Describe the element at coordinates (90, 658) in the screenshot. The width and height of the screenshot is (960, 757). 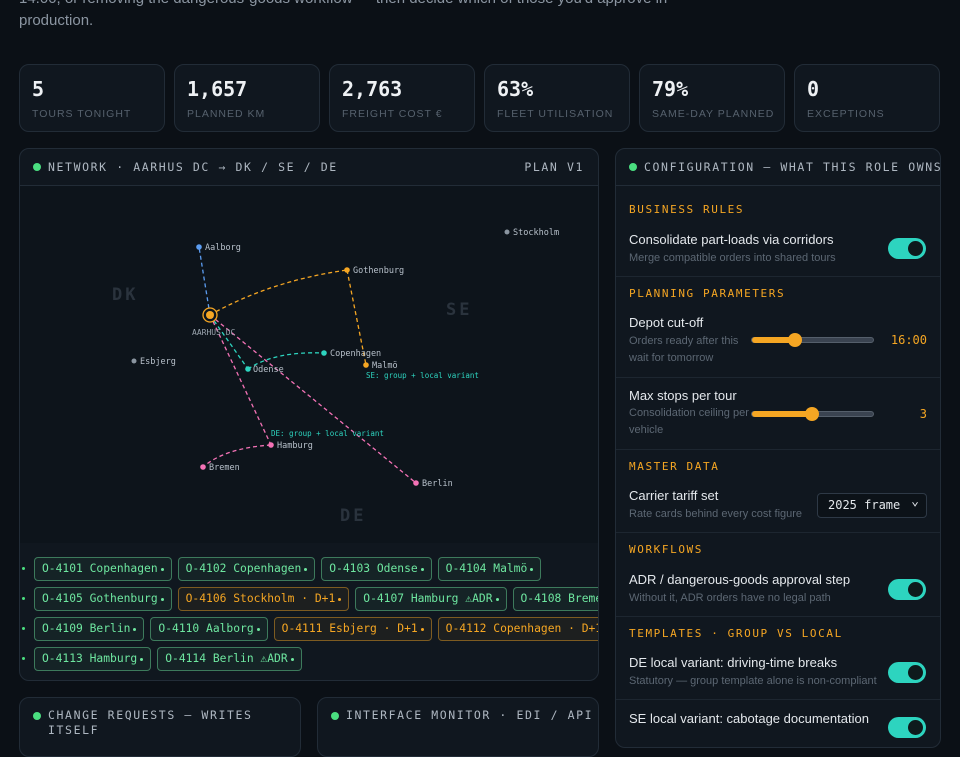
I see `chip-label: O-4113 Hamburg` at that location.